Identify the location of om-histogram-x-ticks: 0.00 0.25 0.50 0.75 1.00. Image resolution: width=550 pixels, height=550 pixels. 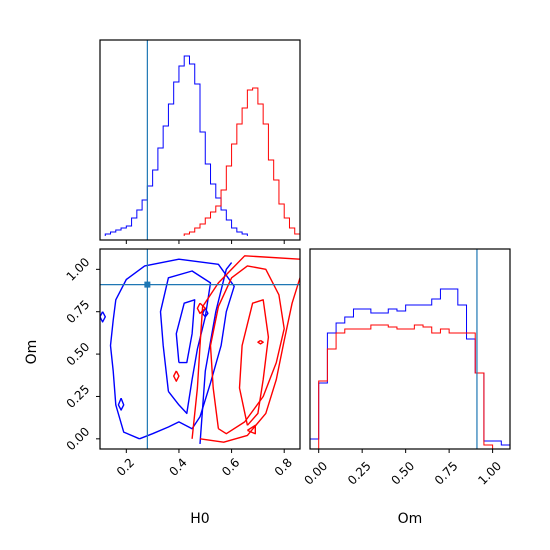
(402, 468).